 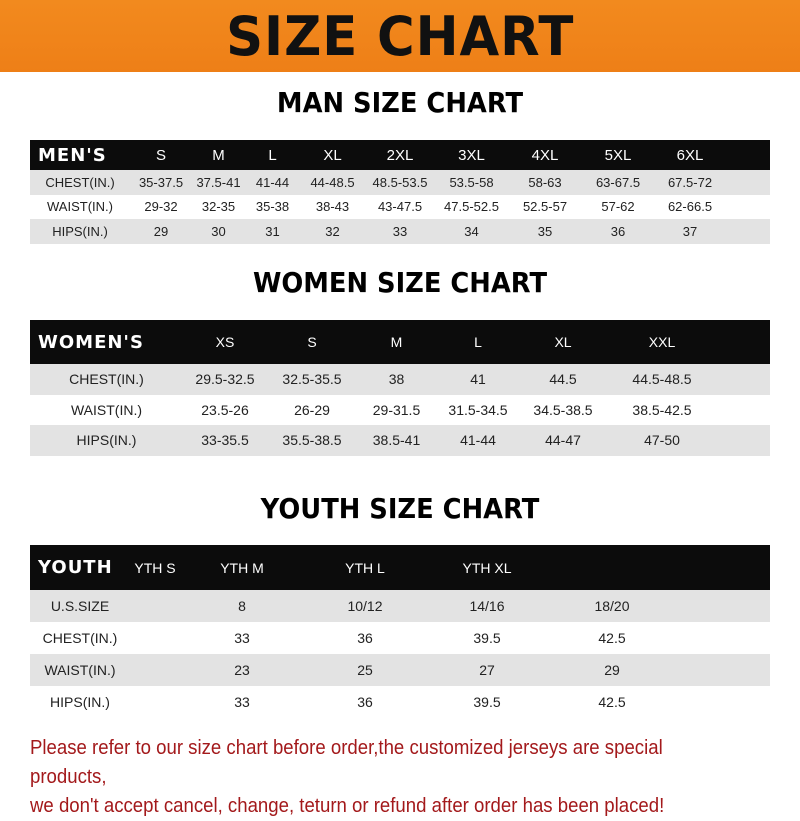 I want to click on table-cell: M, so click(x=218, y=155).